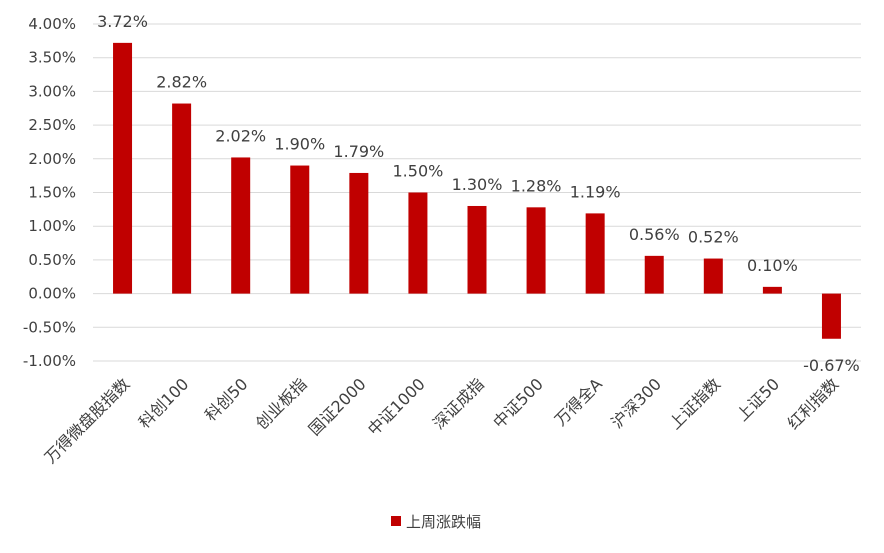 Image resolution: width=884 pixels, height=553 pixels. I want to click on data-label: 2.82%, so click(181, 82).